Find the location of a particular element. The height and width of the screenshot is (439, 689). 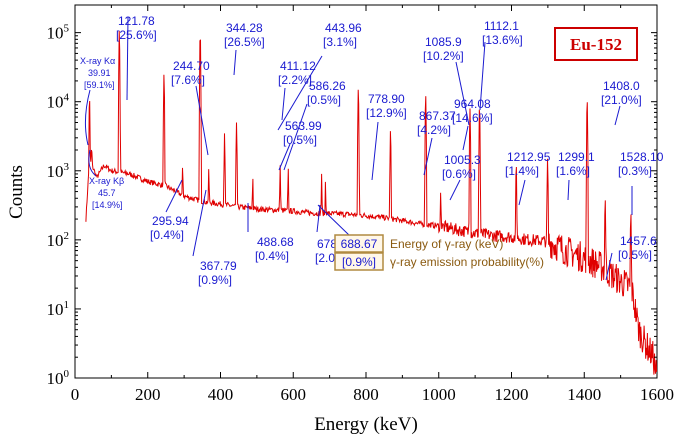

peak-prob-label: [1.6%] is located at coordinates (573, 171).